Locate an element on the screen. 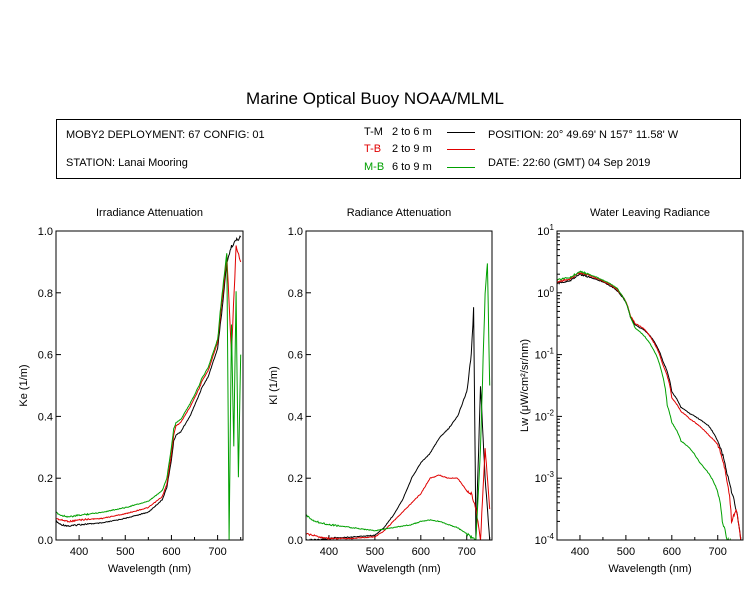 This screenshot has width=750, height=600. legend-code-mb: M-B is located at coordinates (374, 167).